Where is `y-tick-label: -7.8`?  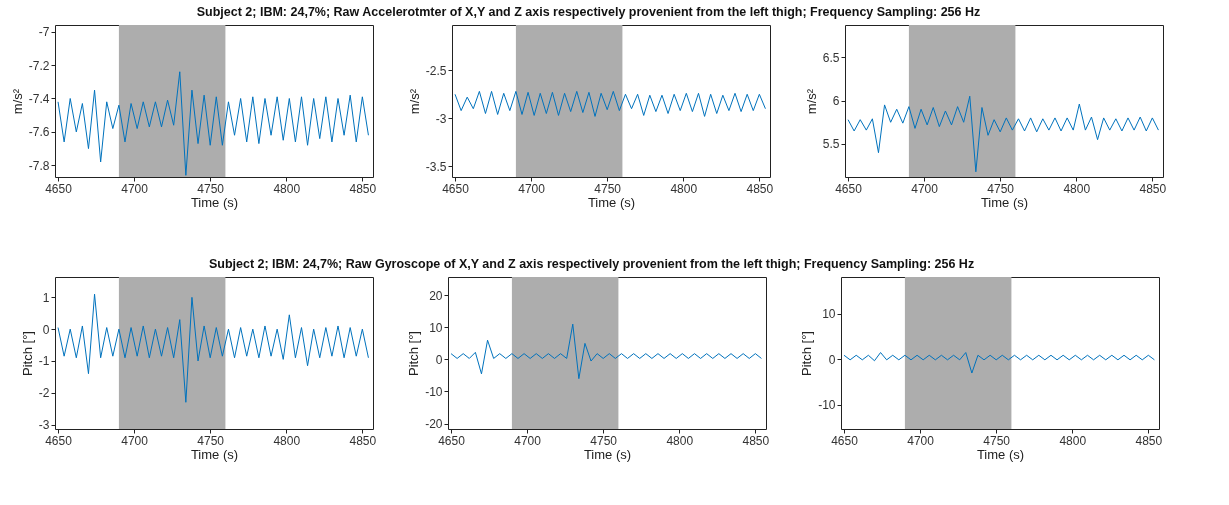 y-tick-label: -7.8 is located at coordinates (39, 165).